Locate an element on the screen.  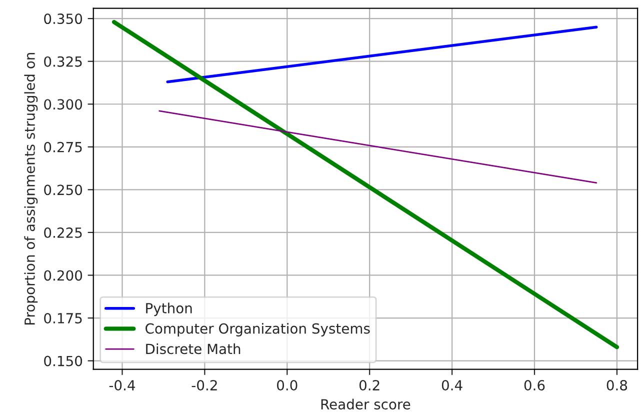
x-axis-title: Reader score is located at coordinates (365, 404).